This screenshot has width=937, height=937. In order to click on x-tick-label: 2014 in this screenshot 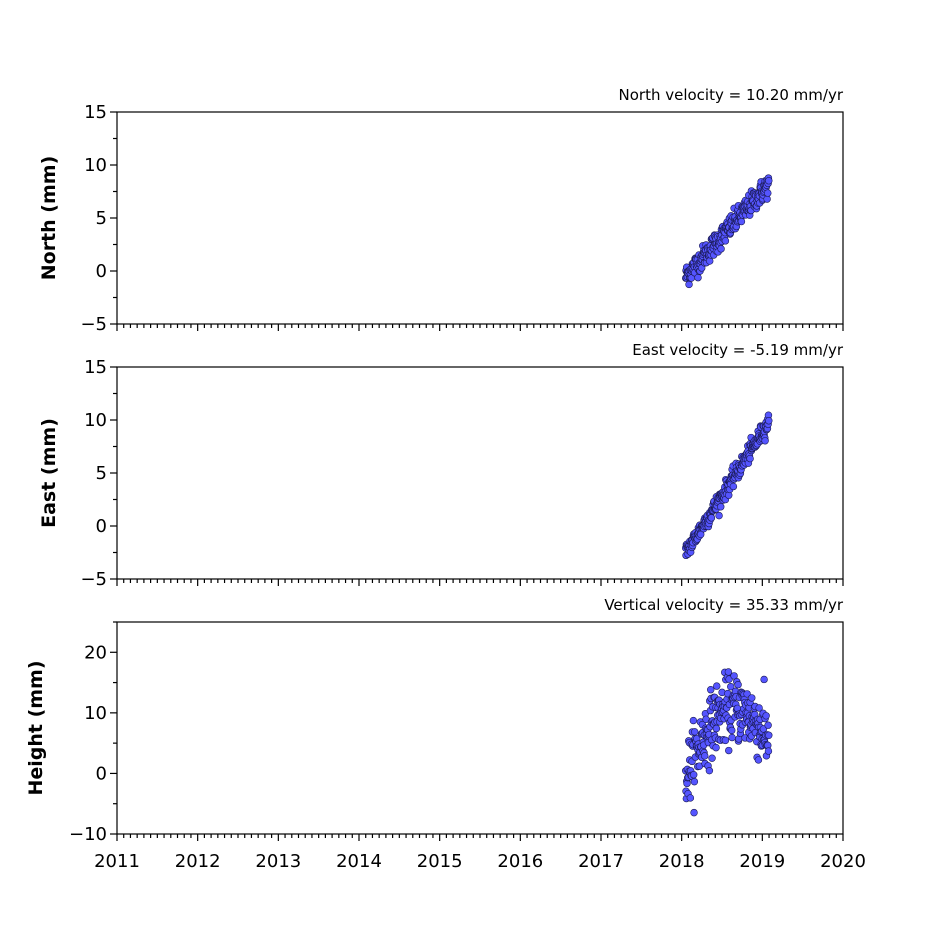, I will do `click(359, 861)`.